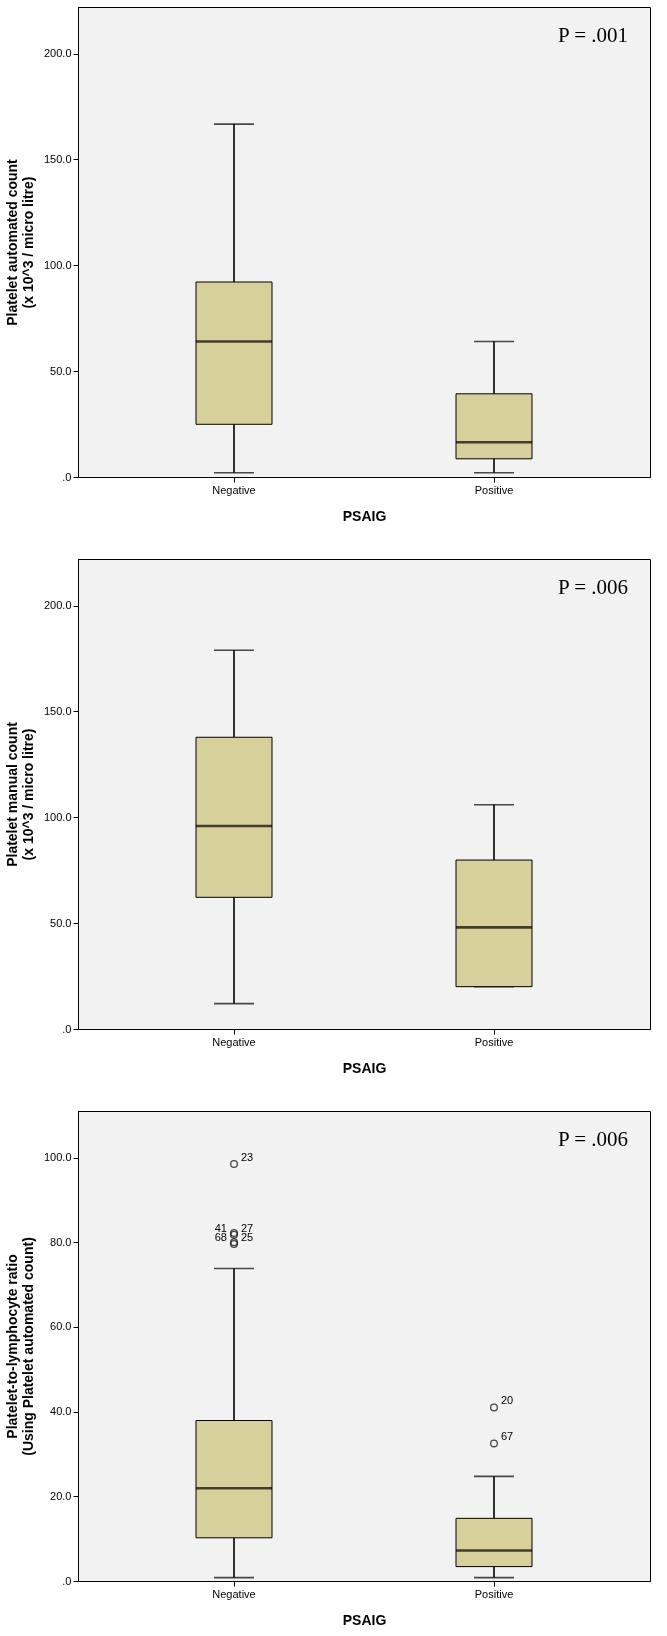 This screenshot has height=1636, width=667. Describe the element at coordinates (507, 1436) in the screenshot. I see `annotation: 67` at that location.